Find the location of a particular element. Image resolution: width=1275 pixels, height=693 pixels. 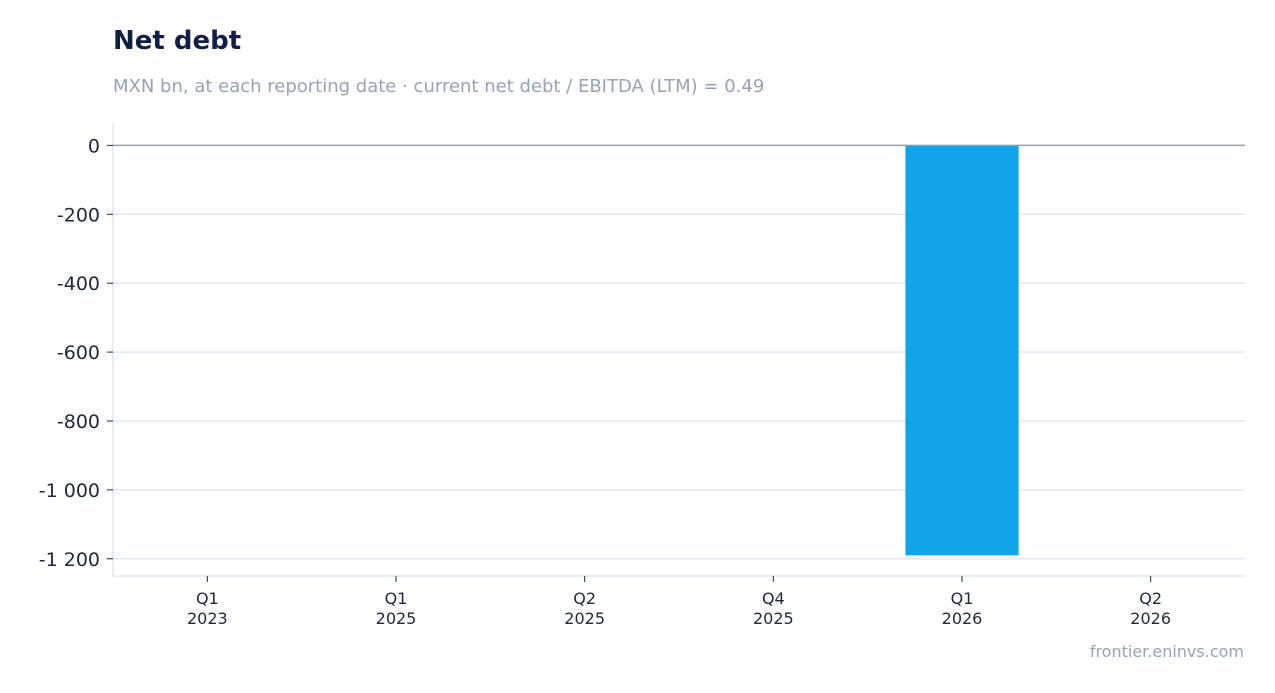

bar is located at coordinates (962, 350).